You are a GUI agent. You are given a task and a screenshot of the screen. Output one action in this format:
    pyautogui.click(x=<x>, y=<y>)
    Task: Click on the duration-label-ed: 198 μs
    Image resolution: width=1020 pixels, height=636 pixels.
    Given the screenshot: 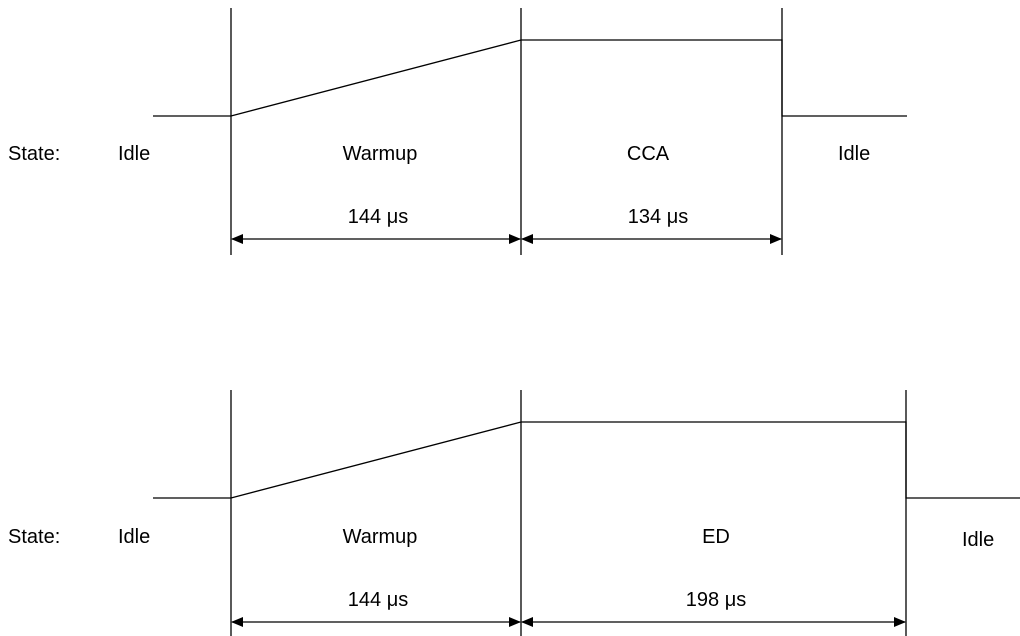 What is the action you would take?
    pyautogui.click(x=716, y=600)
    